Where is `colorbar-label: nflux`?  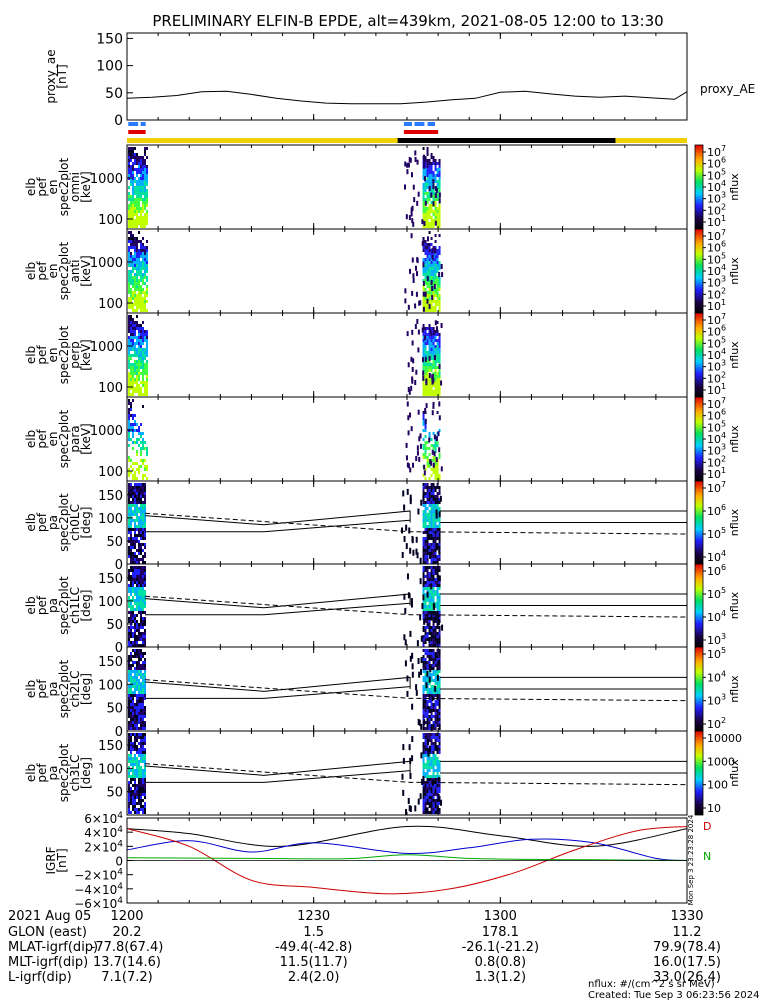
colorbar-label: nflux is located at coordinates (734, 605).